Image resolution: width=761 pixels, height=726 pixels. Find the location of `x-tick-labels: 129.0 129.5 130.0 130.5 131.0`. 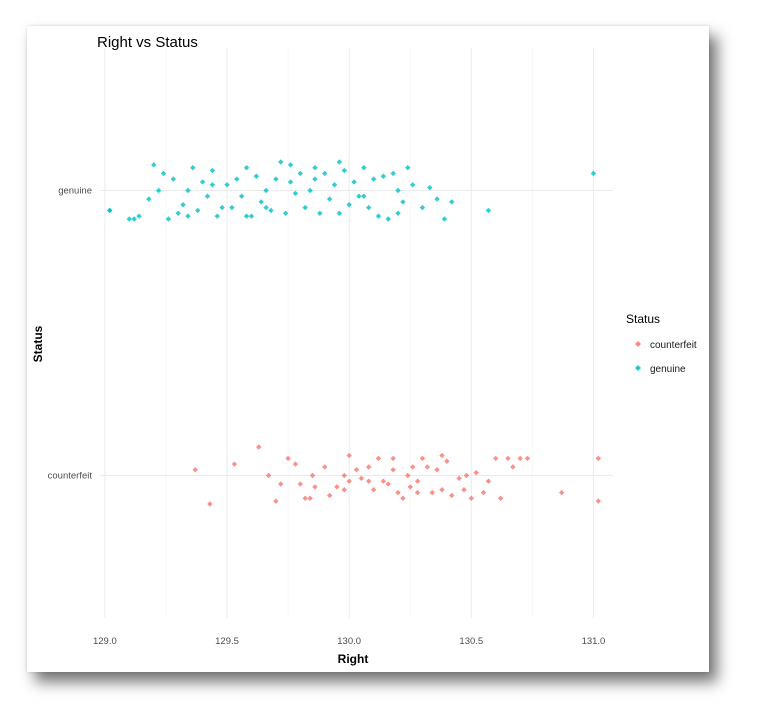

x-tick-labels: 129.0 129.5 130.0 130.5 131.0 is located at coordinates (349, 641).